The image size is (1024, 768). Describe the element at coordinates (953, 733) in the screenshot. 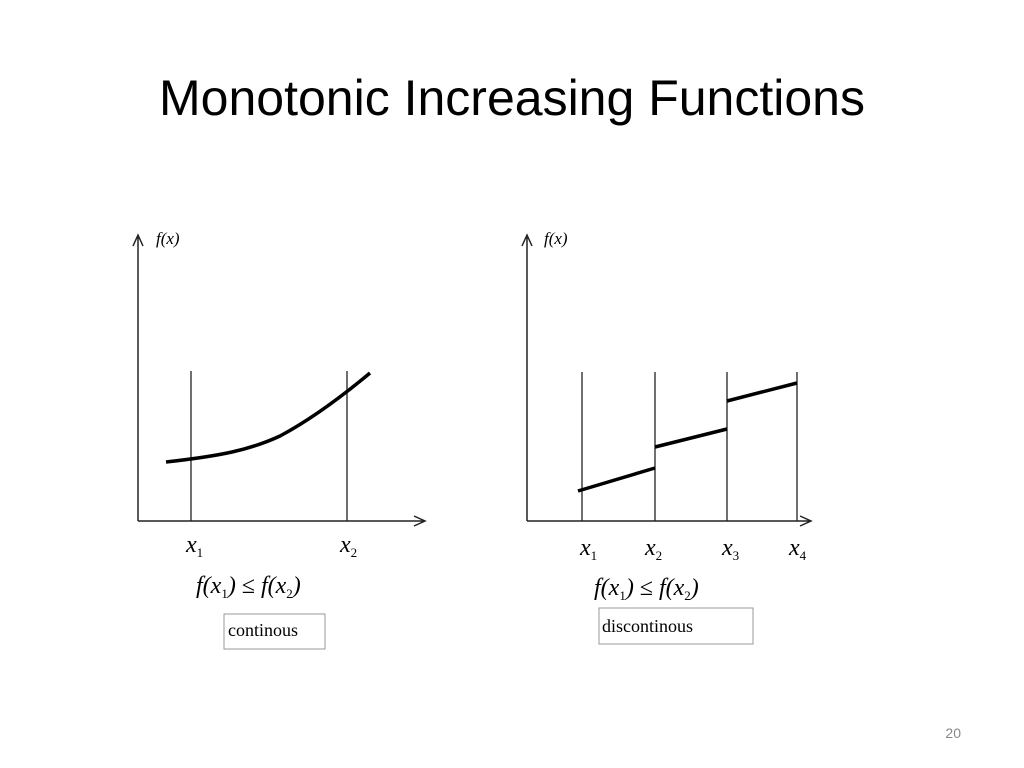

I see `page-number: 20` at that location.